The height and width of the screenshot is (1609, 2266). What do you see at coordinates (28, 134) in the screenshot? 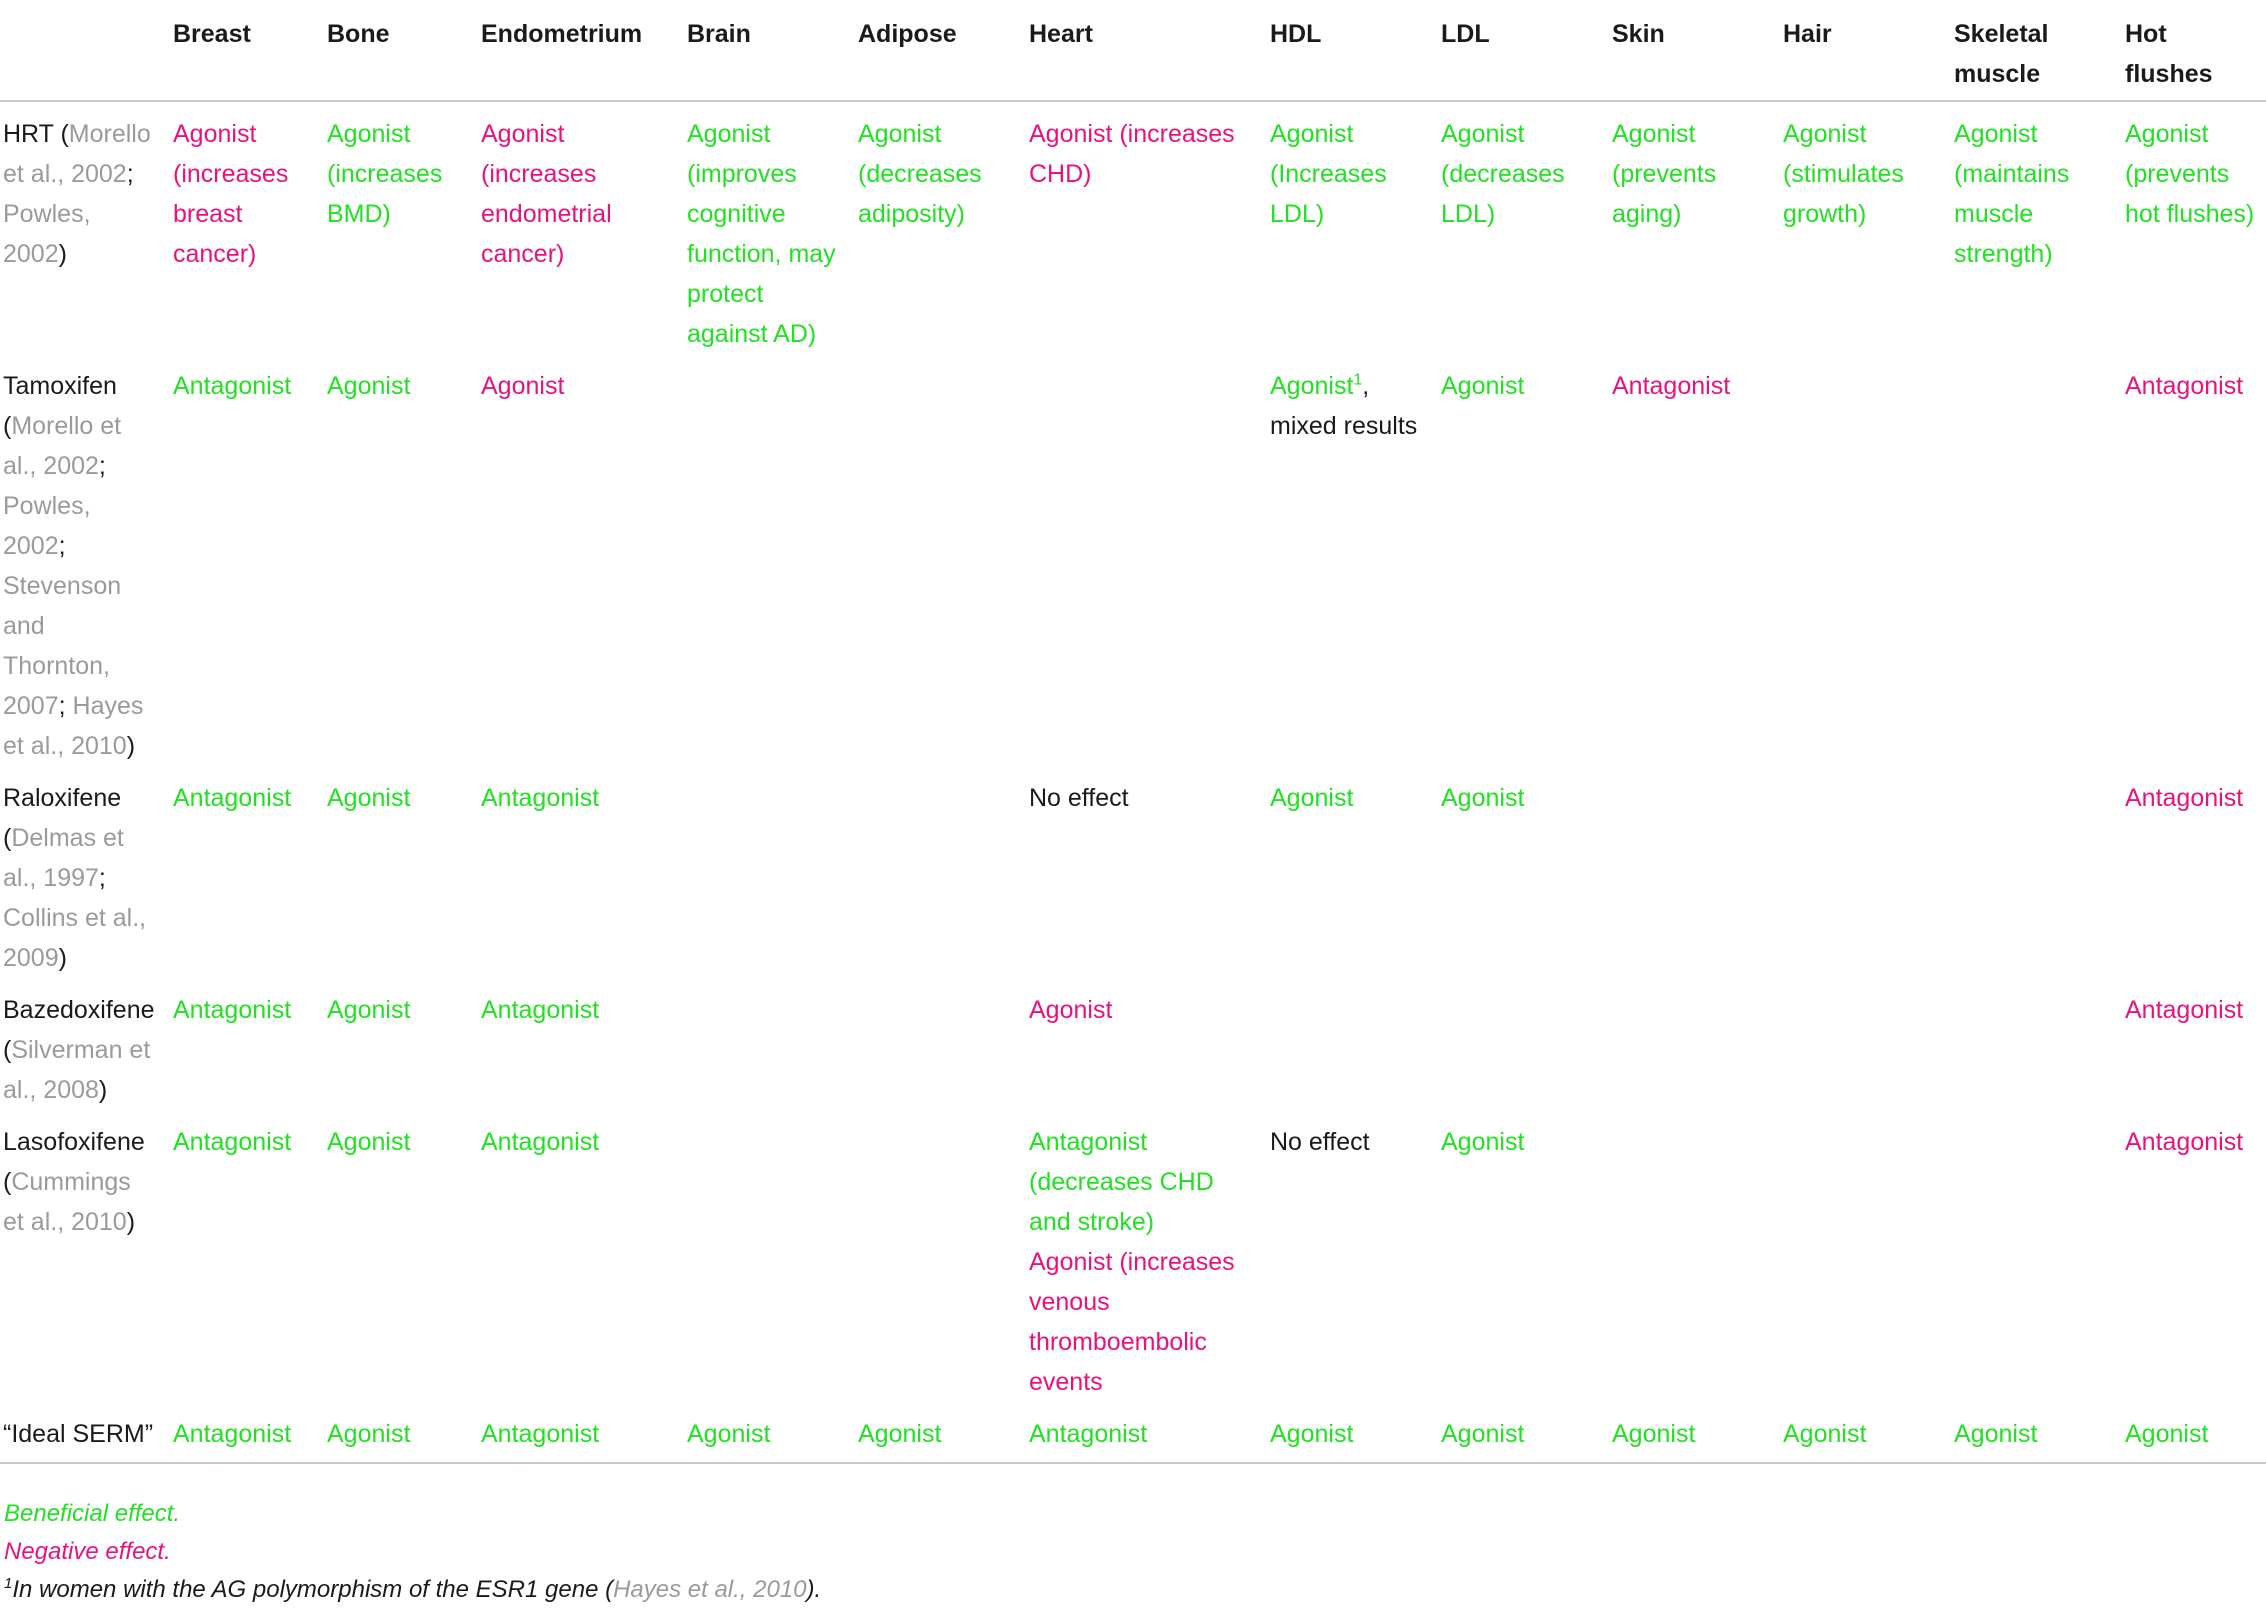
I see `drug-name: HRT` at bounding box center [28, 134].